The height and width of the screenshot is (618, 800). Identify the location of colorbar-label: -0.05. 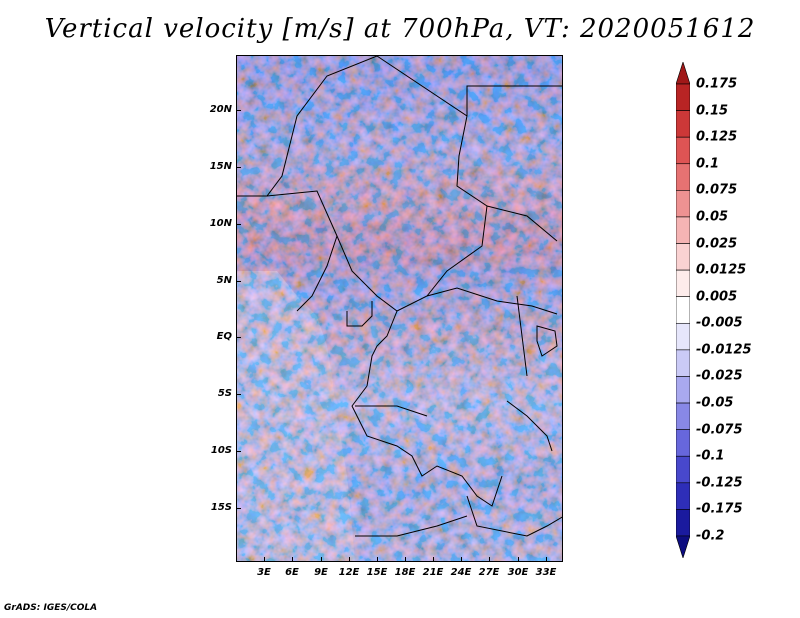
(715, 403).